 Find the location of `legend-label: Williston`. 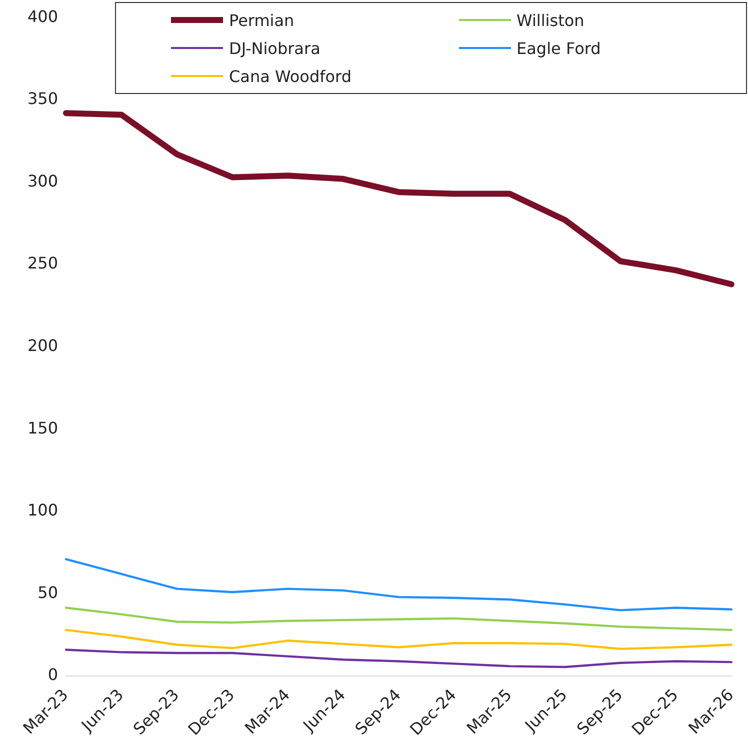

legend-label: Williston is located at coordinates (551, 21).